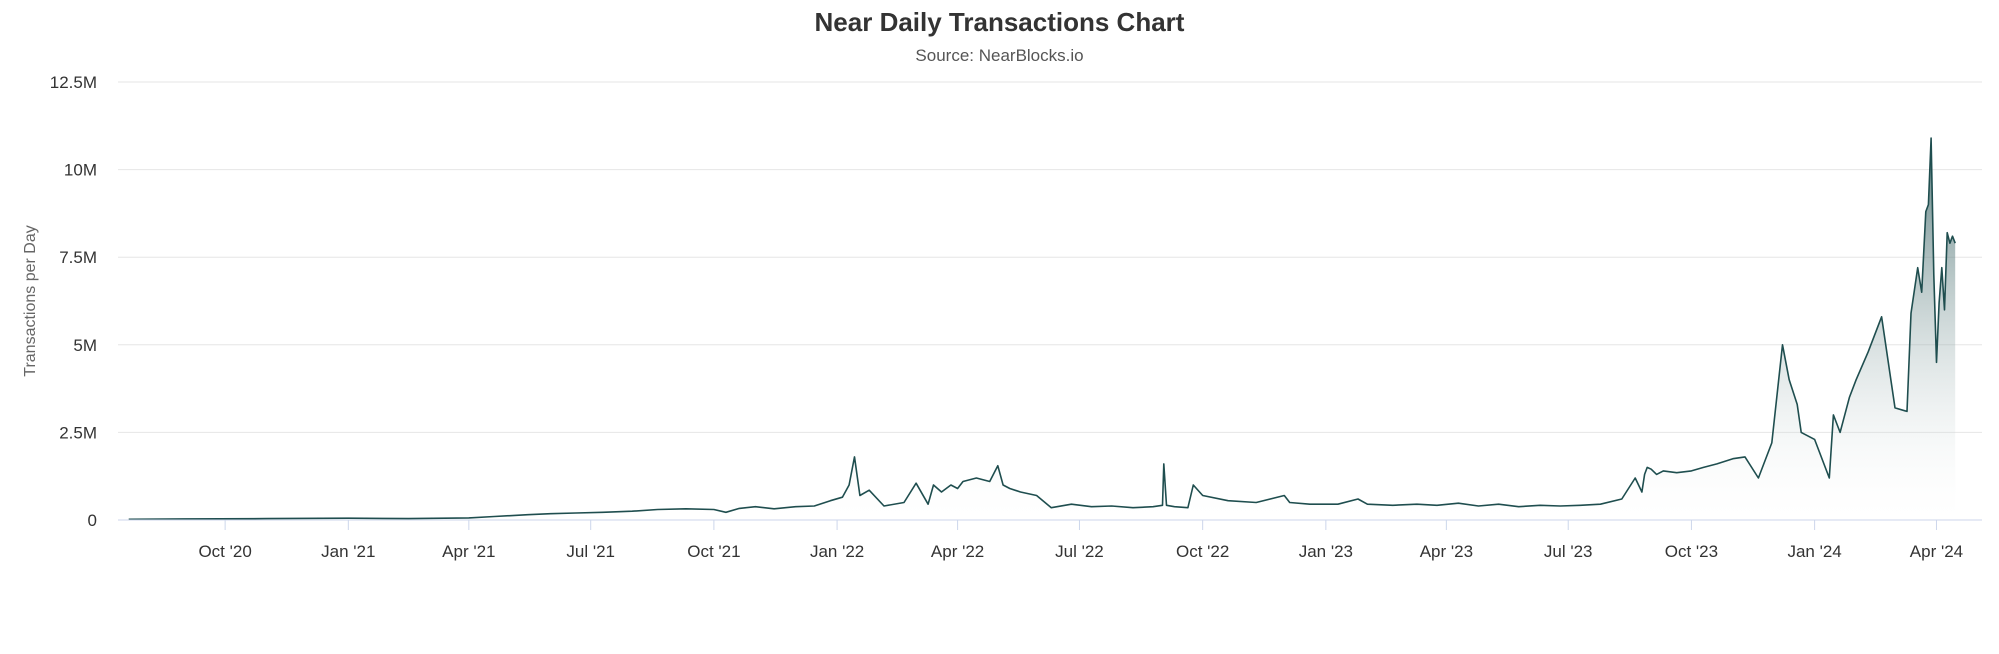 This screenshot has height=654, width=1999. I want to click on chart-title: Near Daily Transactions Chart, so click(1000, 22).